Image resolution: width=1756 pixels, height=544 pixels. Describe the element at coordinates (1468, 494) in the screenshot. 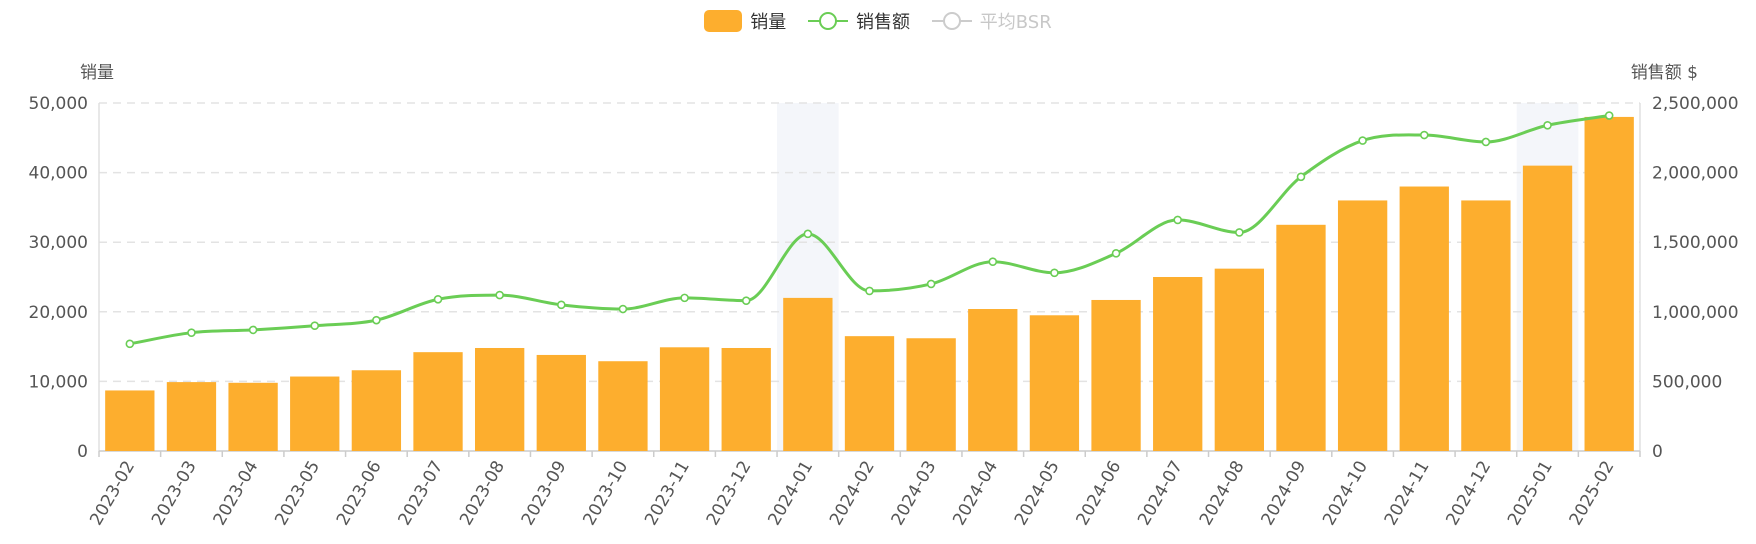

I see `x-tick-label: 2024-12` at that location.